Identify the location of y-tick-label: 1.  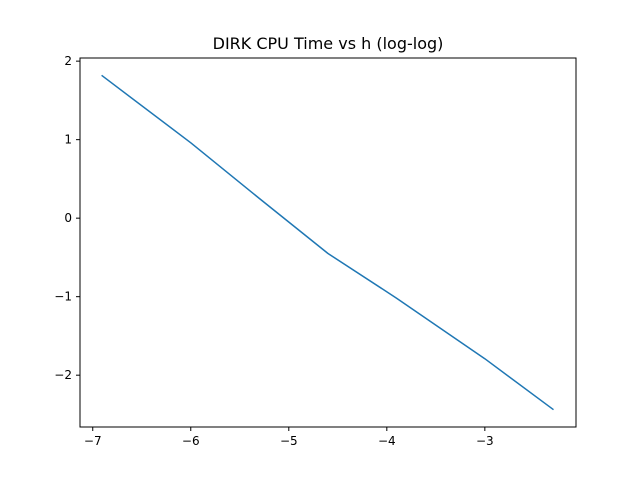
(68, 140).